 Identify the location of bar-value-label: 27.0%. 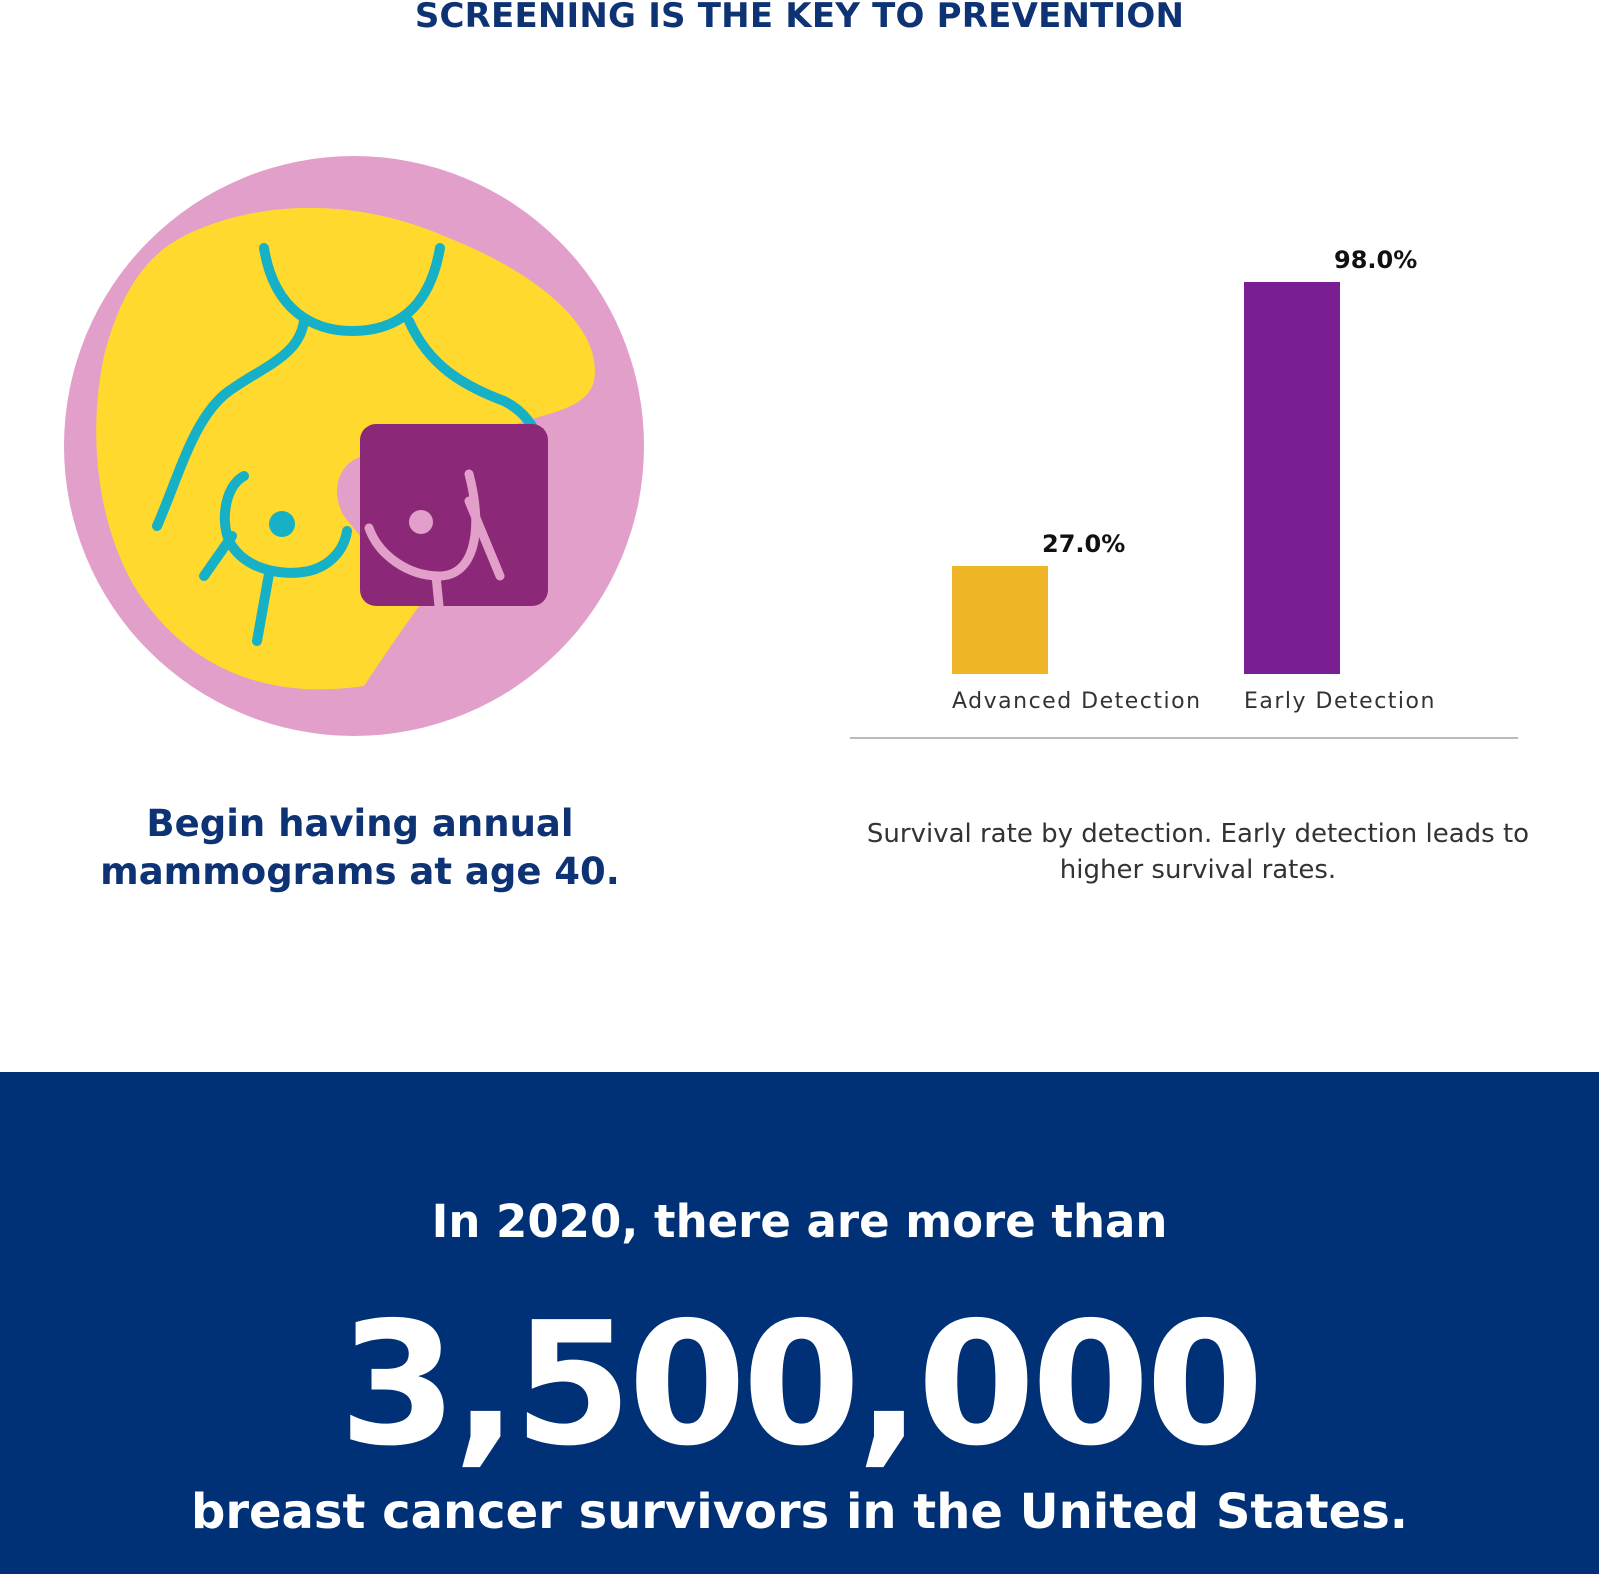
(1083, 544).